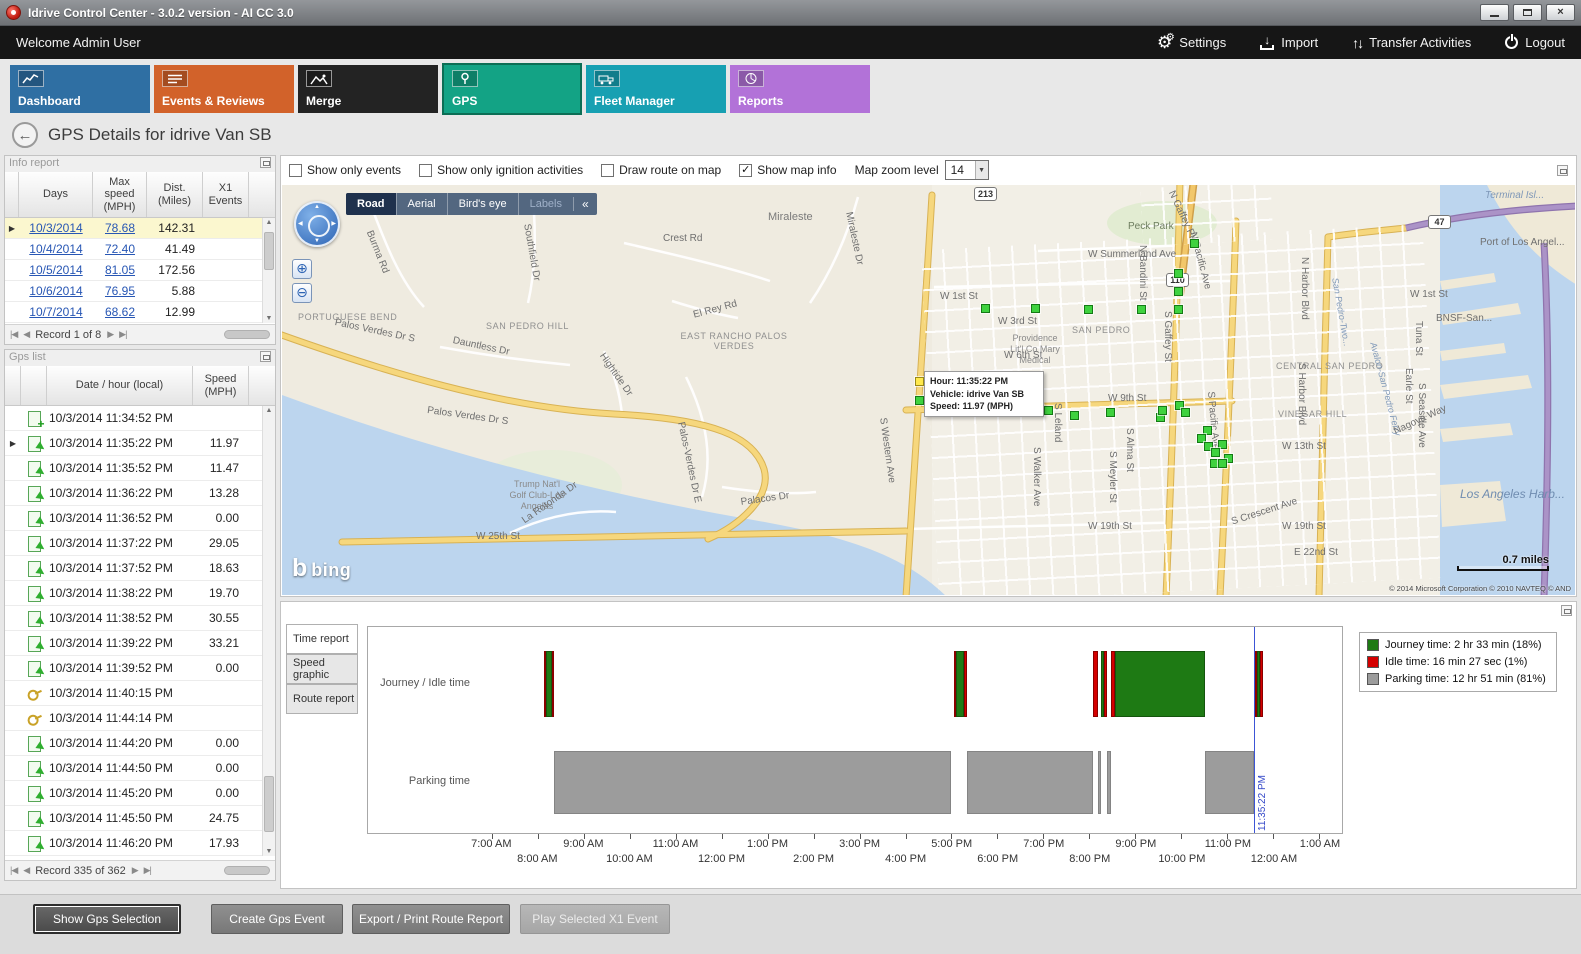 The width and height of the screenshot is (1581, 954). I want to click on selected-gps-marker, so click(919, 381).